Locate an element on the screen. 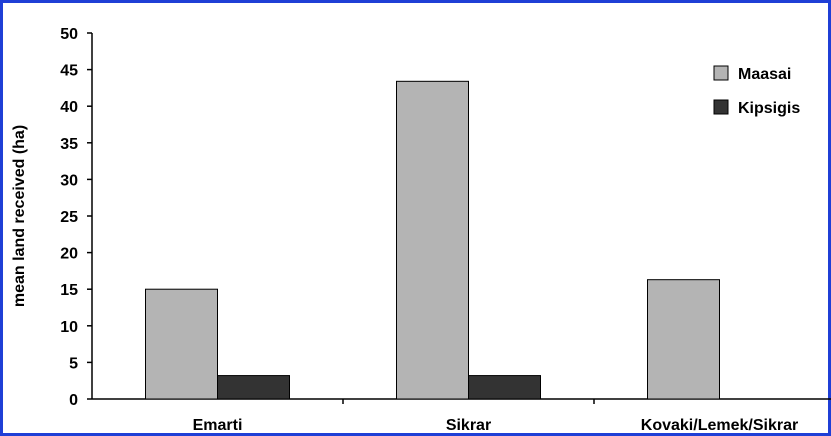 Image resolution: width=831 pixels, height=436 pixels. legend-swatch-kipsigis is located at coordinates (721, 107).